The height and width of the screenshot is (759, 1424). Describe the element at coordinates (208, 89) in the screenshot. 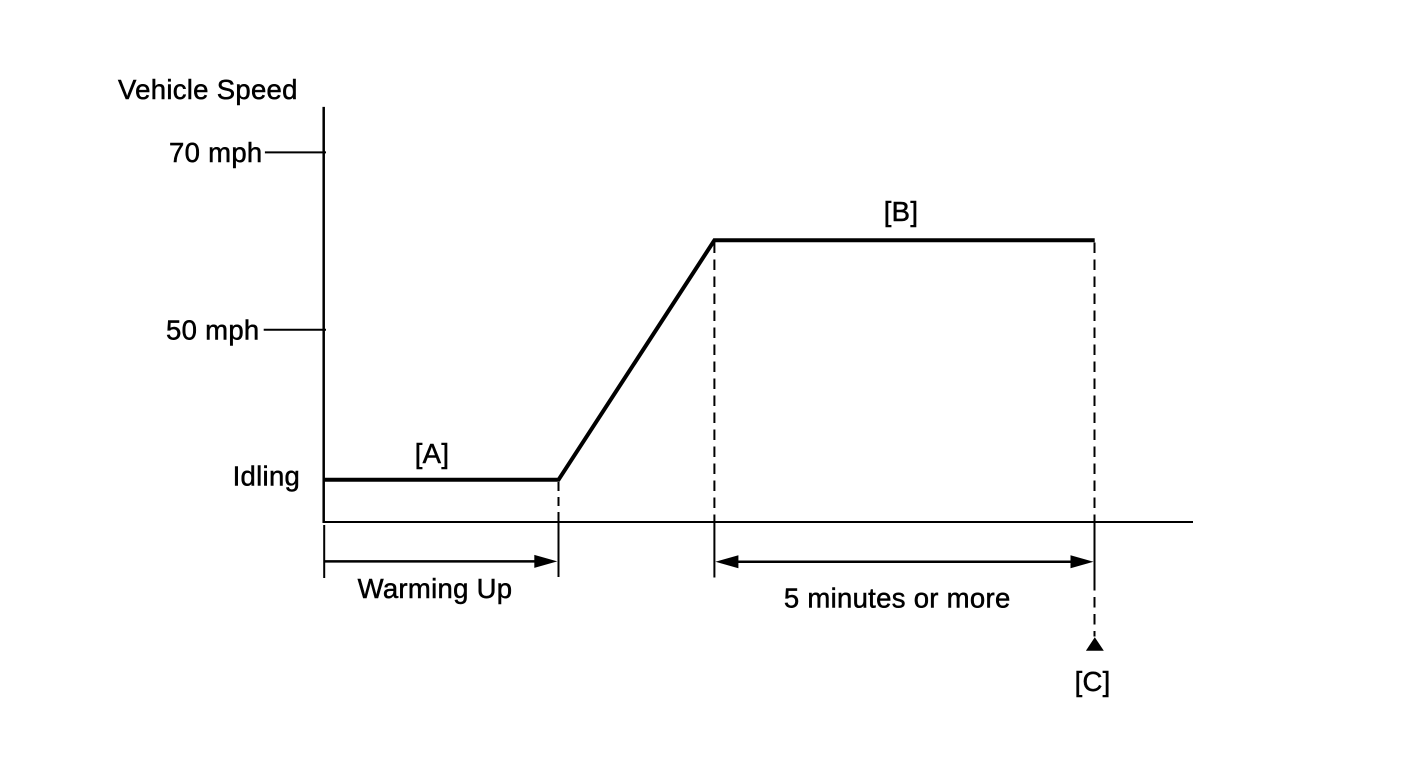

I see `svg-text: Vehicle Speed` at that location.